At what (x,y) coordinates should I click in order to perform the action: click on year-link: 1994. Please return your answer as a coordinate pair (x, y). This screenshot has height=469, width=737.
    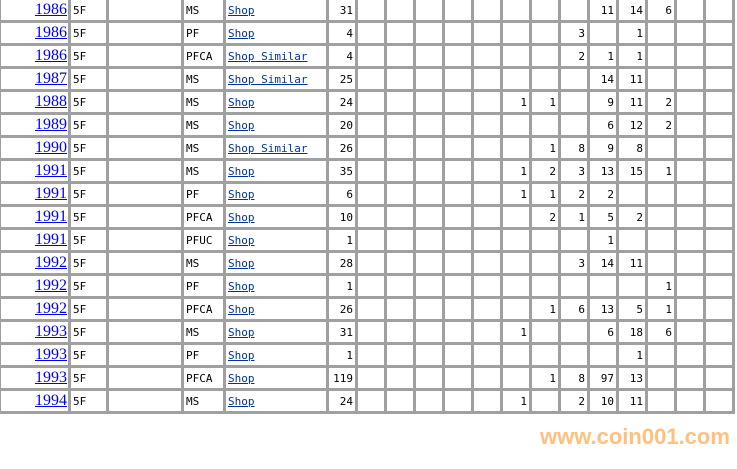
    Looking at the image, I should click on (51, 401).